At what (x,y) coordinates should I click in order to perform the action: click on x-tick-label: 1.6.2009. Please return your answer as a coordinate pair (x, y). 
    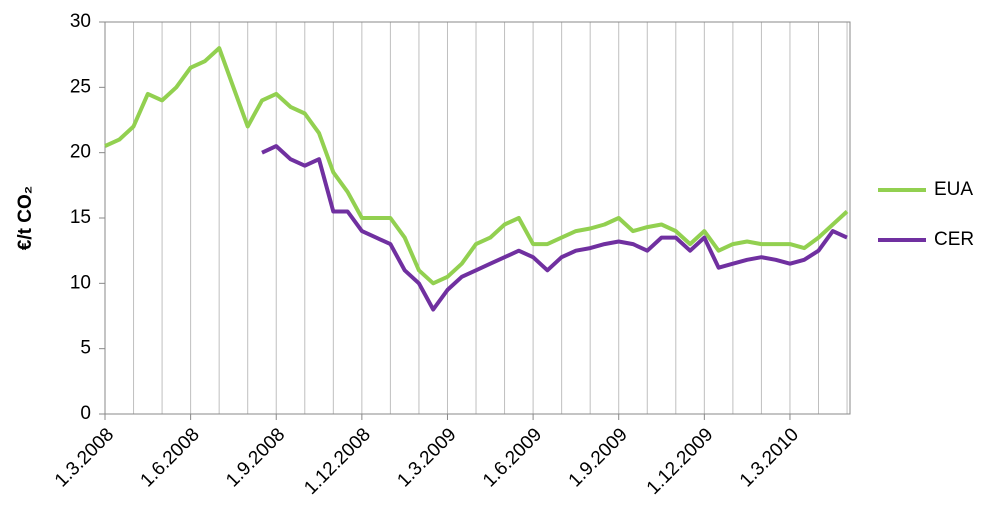
    Looking at the image, I should click on (512, 457).